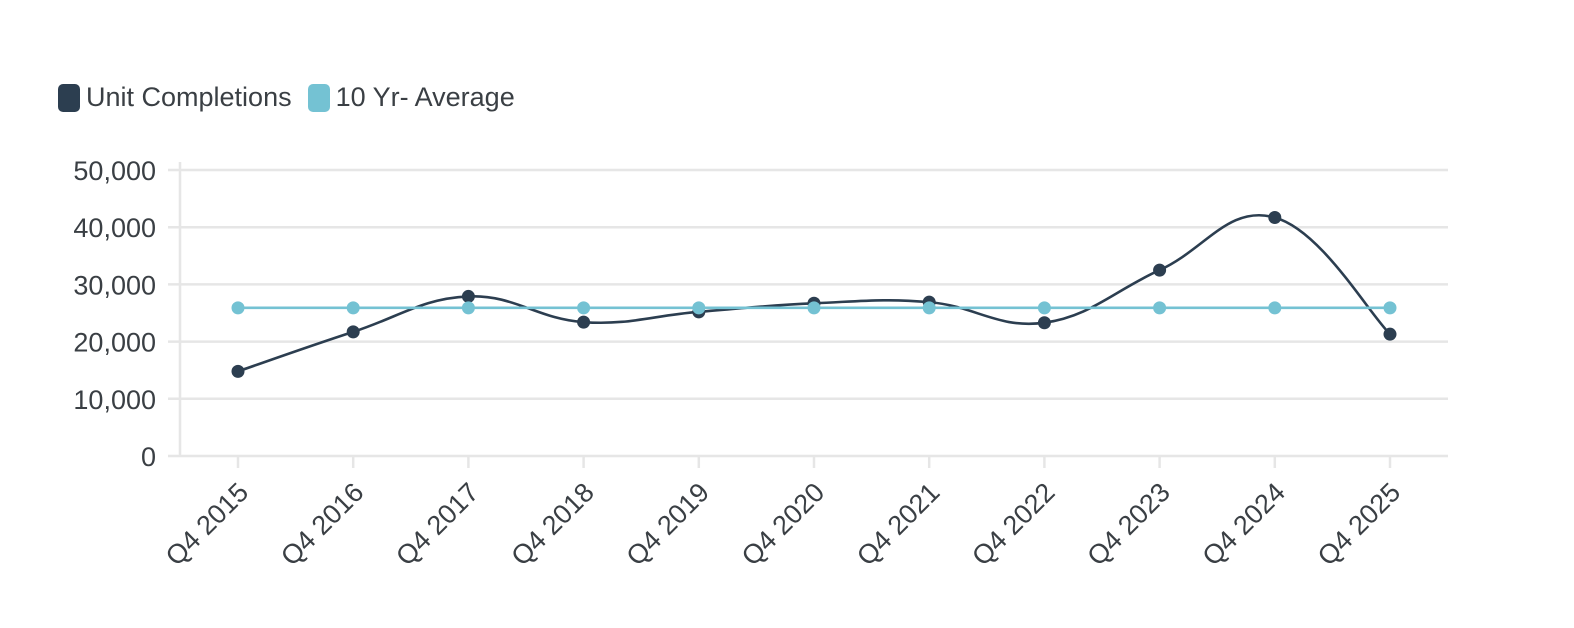  Describe the element at coordinates (898, 524) in the screenshot. I see `x-tick-label: Q4 2021` at that location.